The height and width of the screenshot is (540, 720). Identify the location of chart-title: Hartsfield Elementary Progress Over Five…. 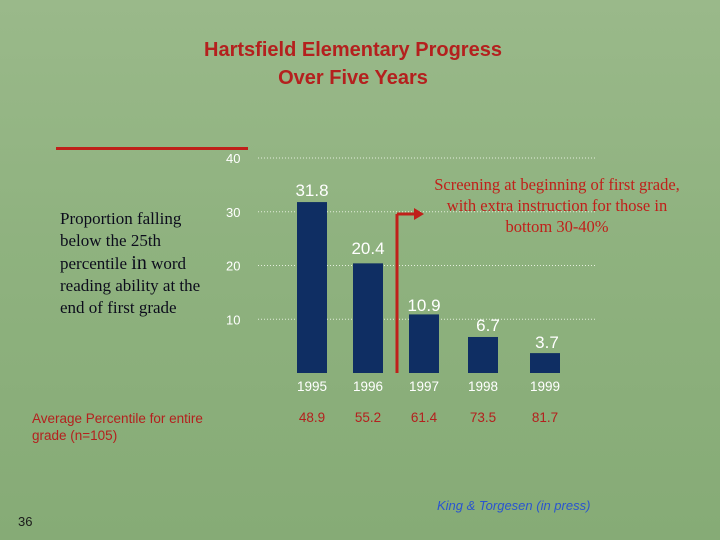
(353, 64).